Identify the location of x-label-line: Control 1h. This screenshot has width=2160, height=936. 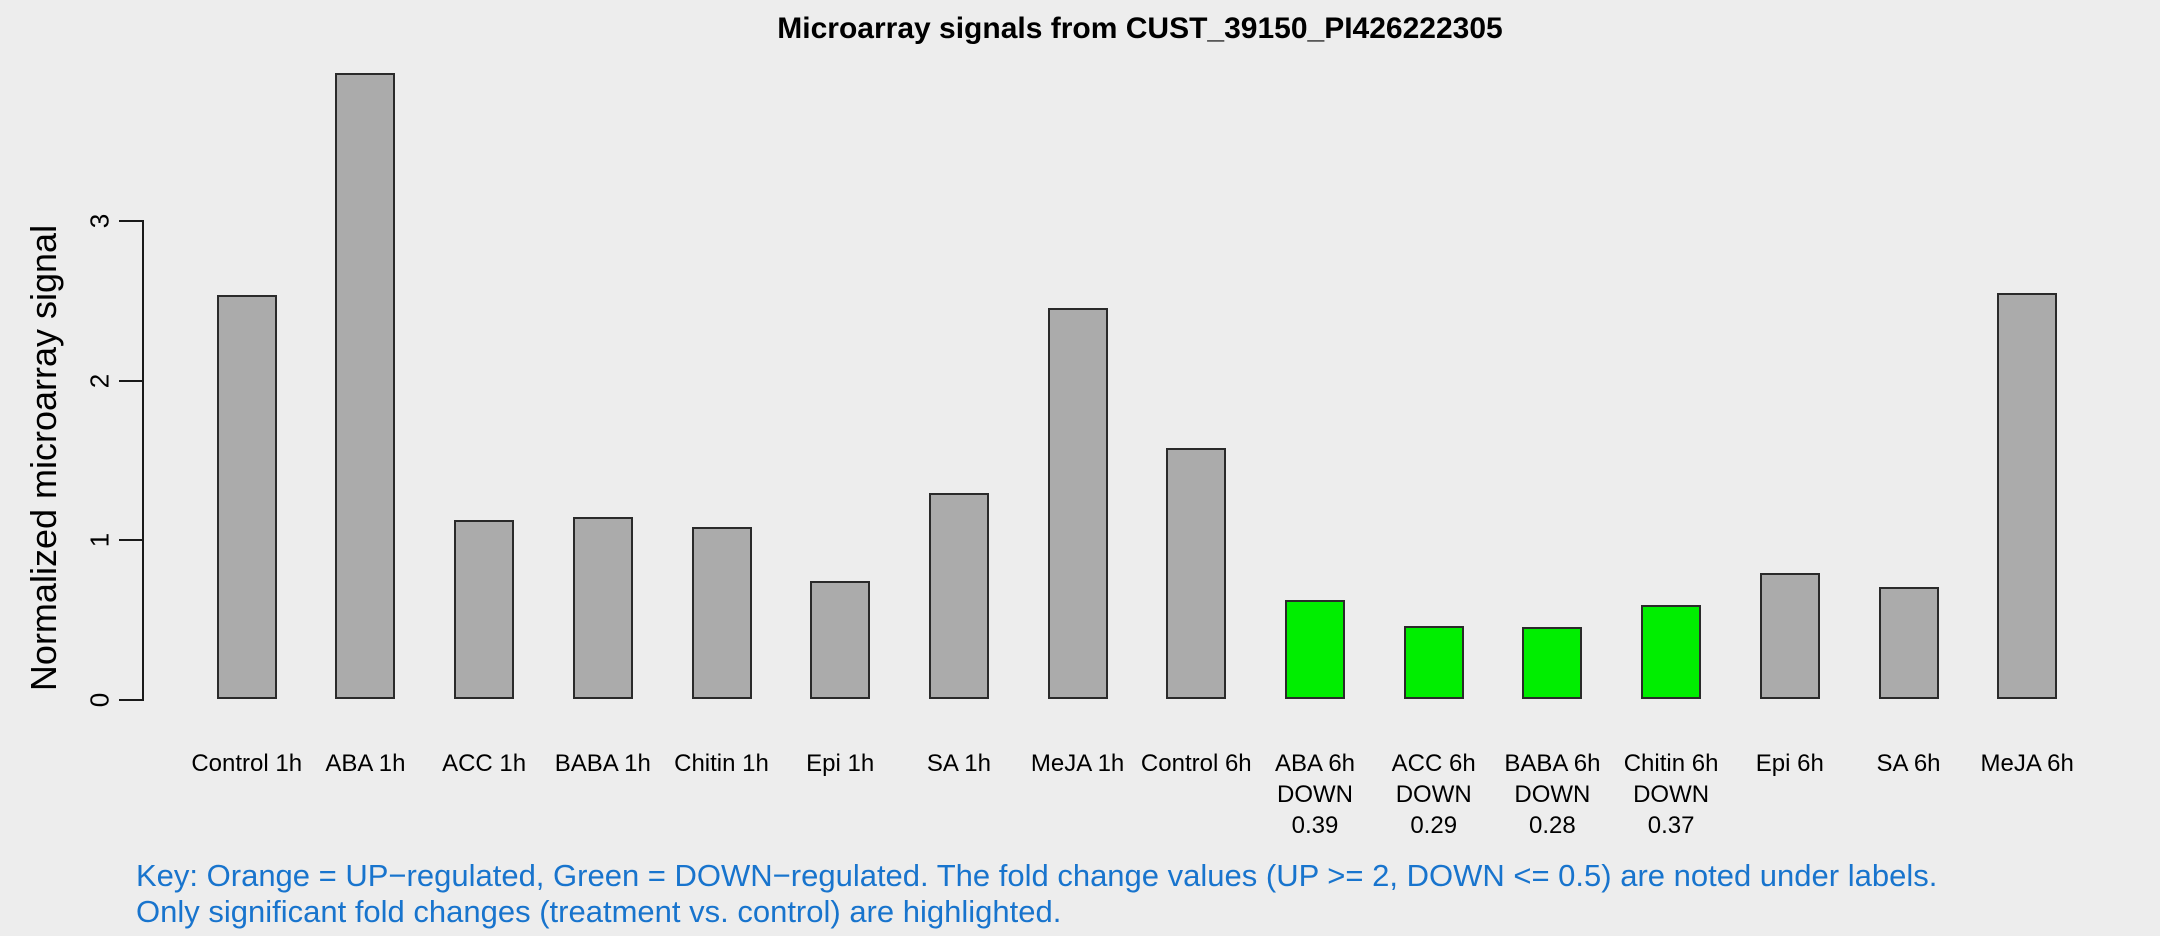
(247, 763).